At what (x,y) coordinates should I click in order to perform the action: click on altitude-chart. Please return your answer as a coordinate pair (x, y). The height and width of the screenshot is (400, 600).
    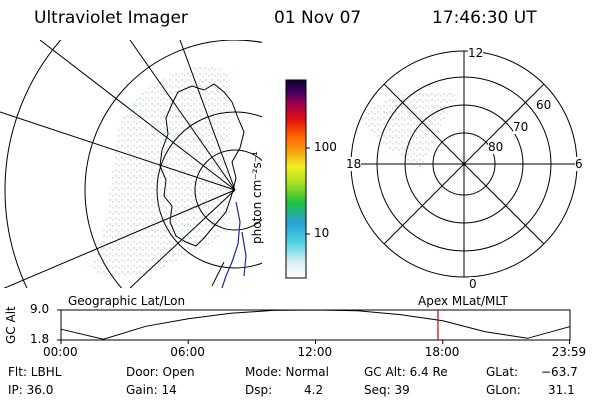
    Looking at the image, I should click on (314, 326).